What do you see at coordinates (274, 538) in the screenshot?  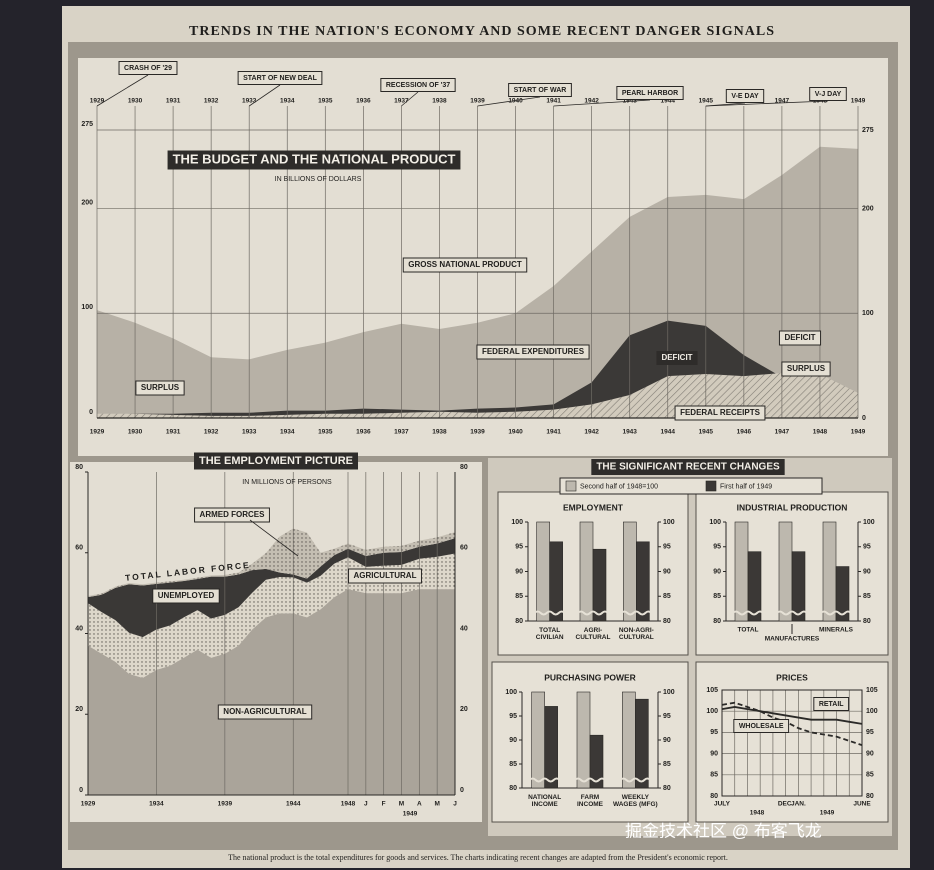 I see `label-pointer` at bounding box center [274, 538].